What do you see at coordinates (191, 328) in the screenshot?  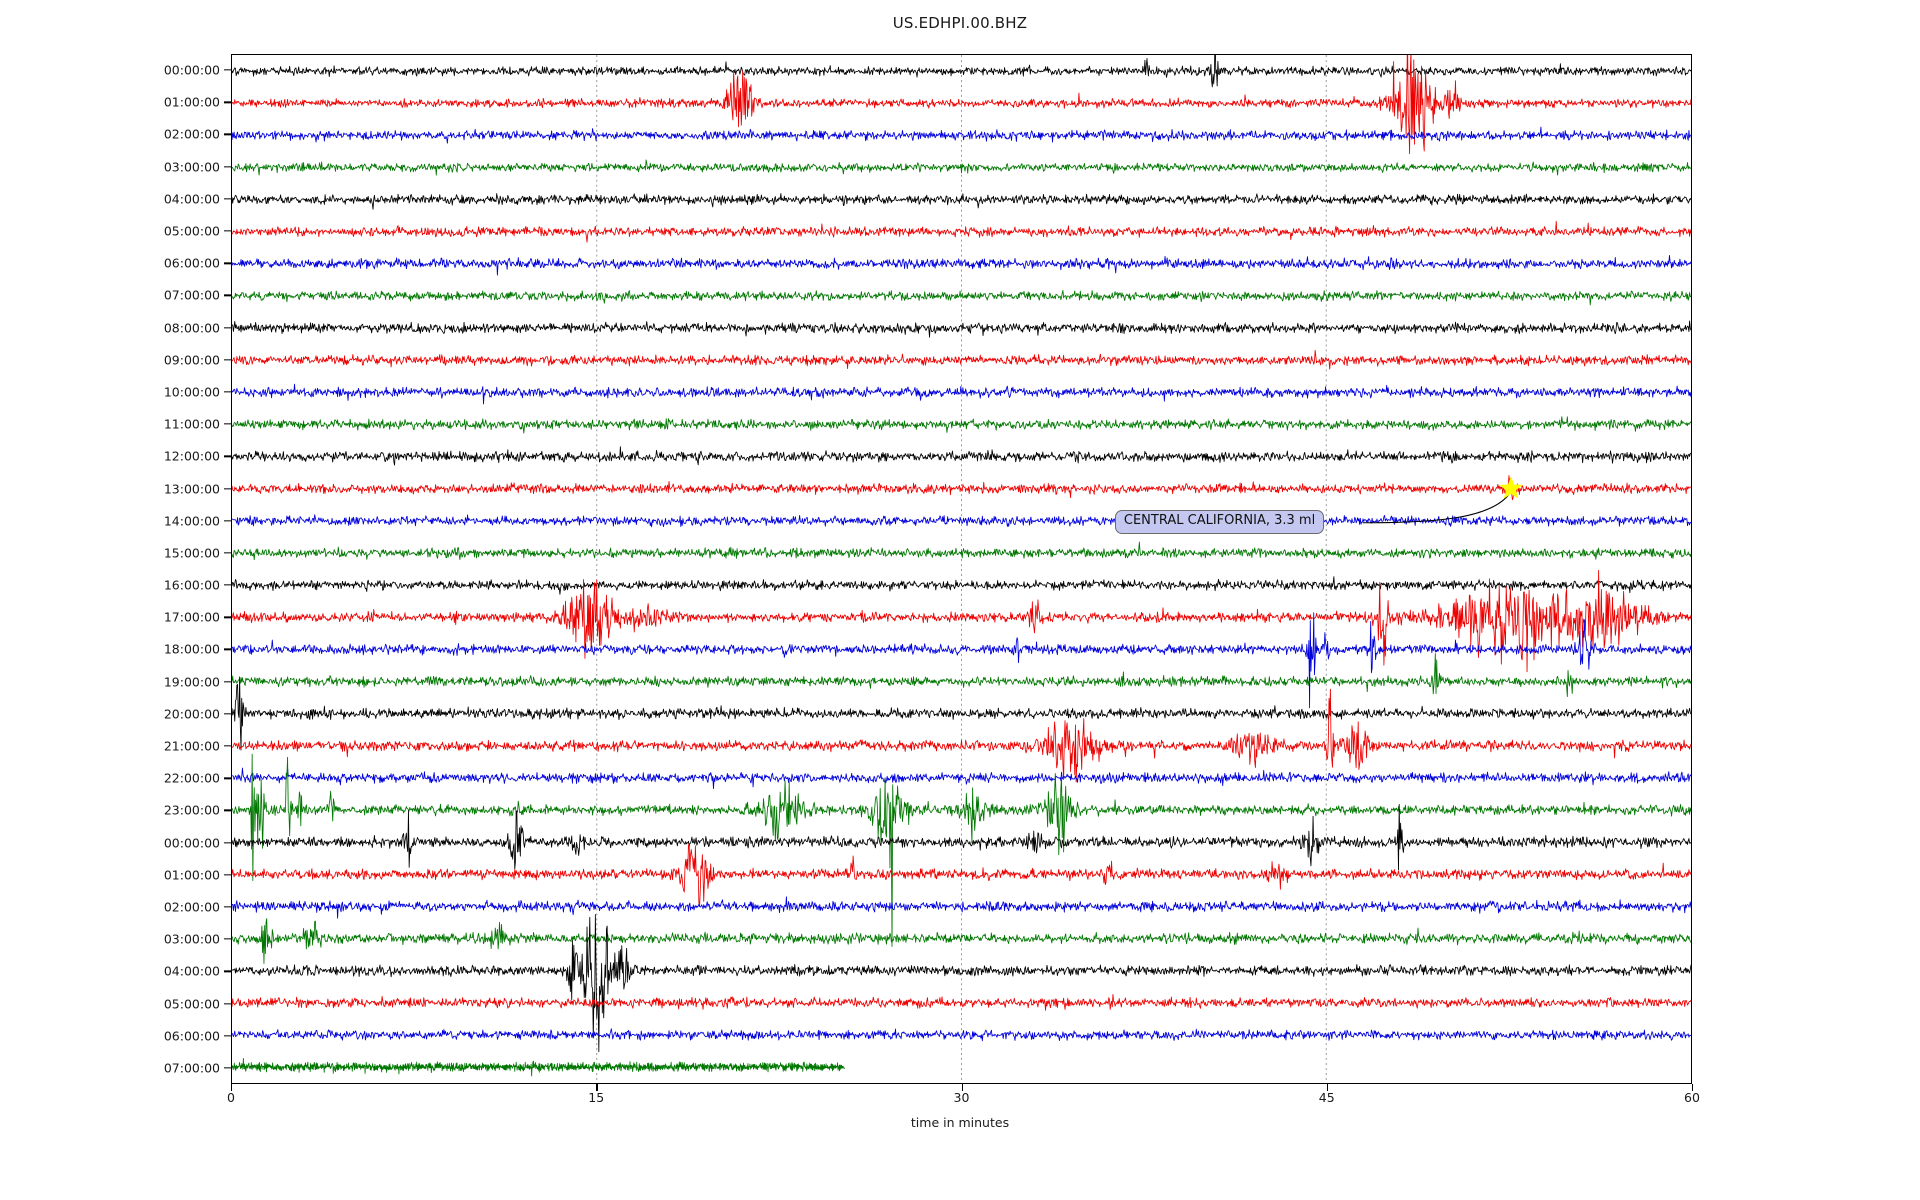 I see `y-axis-tick-label: 08:00:00` at bounding box center [191, 328].